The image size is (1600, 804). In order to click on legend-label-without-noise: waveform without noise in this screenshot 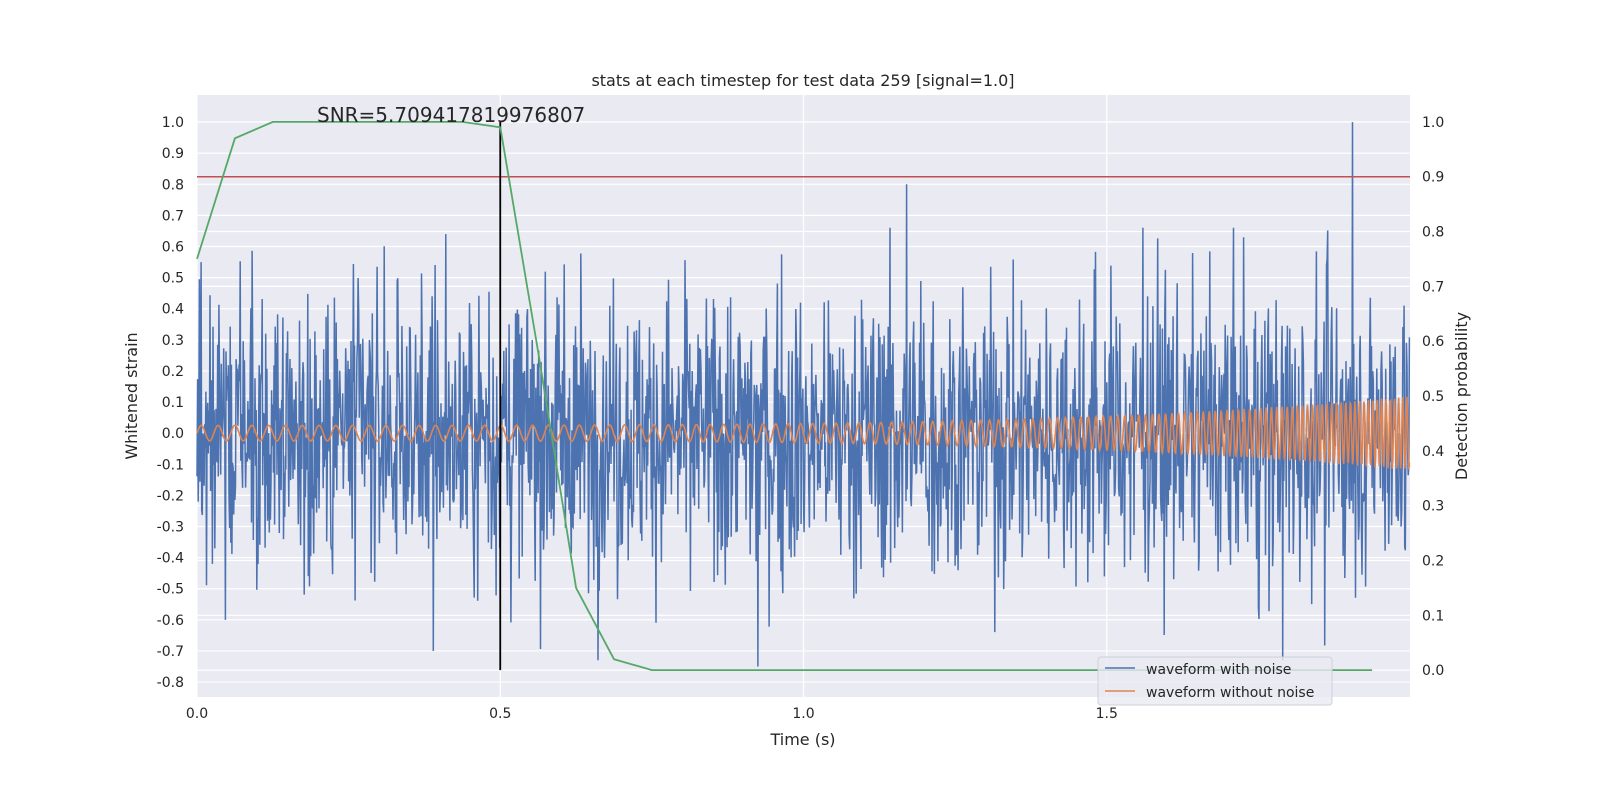, I will do `click(1230, 693)`.